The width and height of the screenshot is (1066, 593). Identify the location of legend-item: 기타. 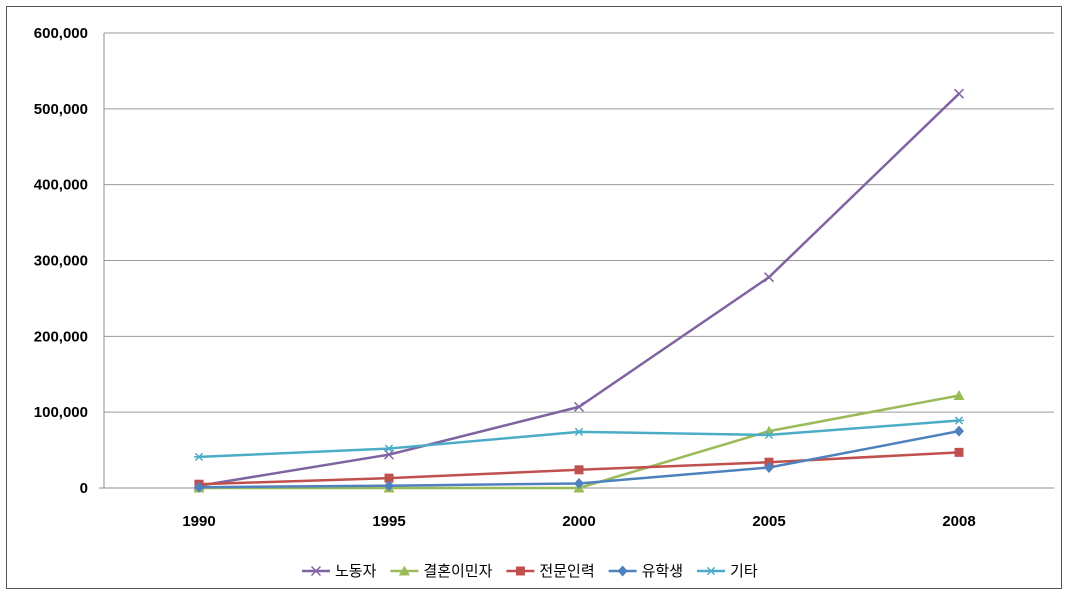
(727, 571).